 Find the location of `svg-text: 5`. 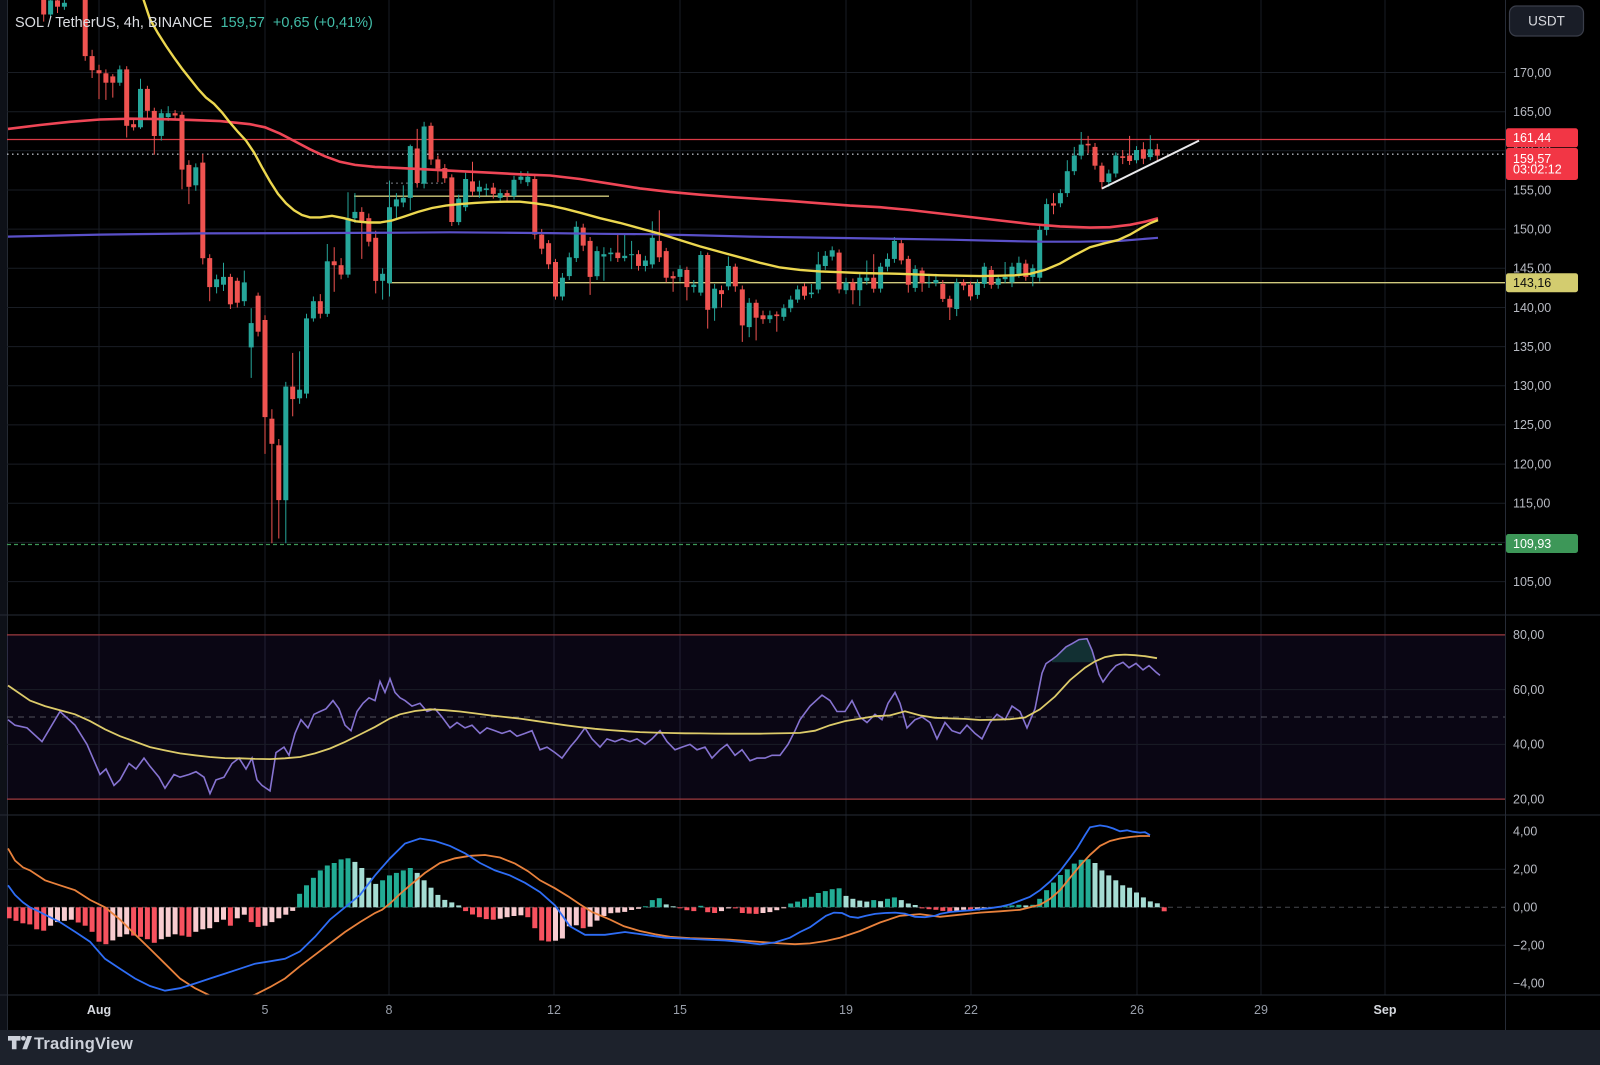

svg-text: 5 is located at coordinates (265, 1010).